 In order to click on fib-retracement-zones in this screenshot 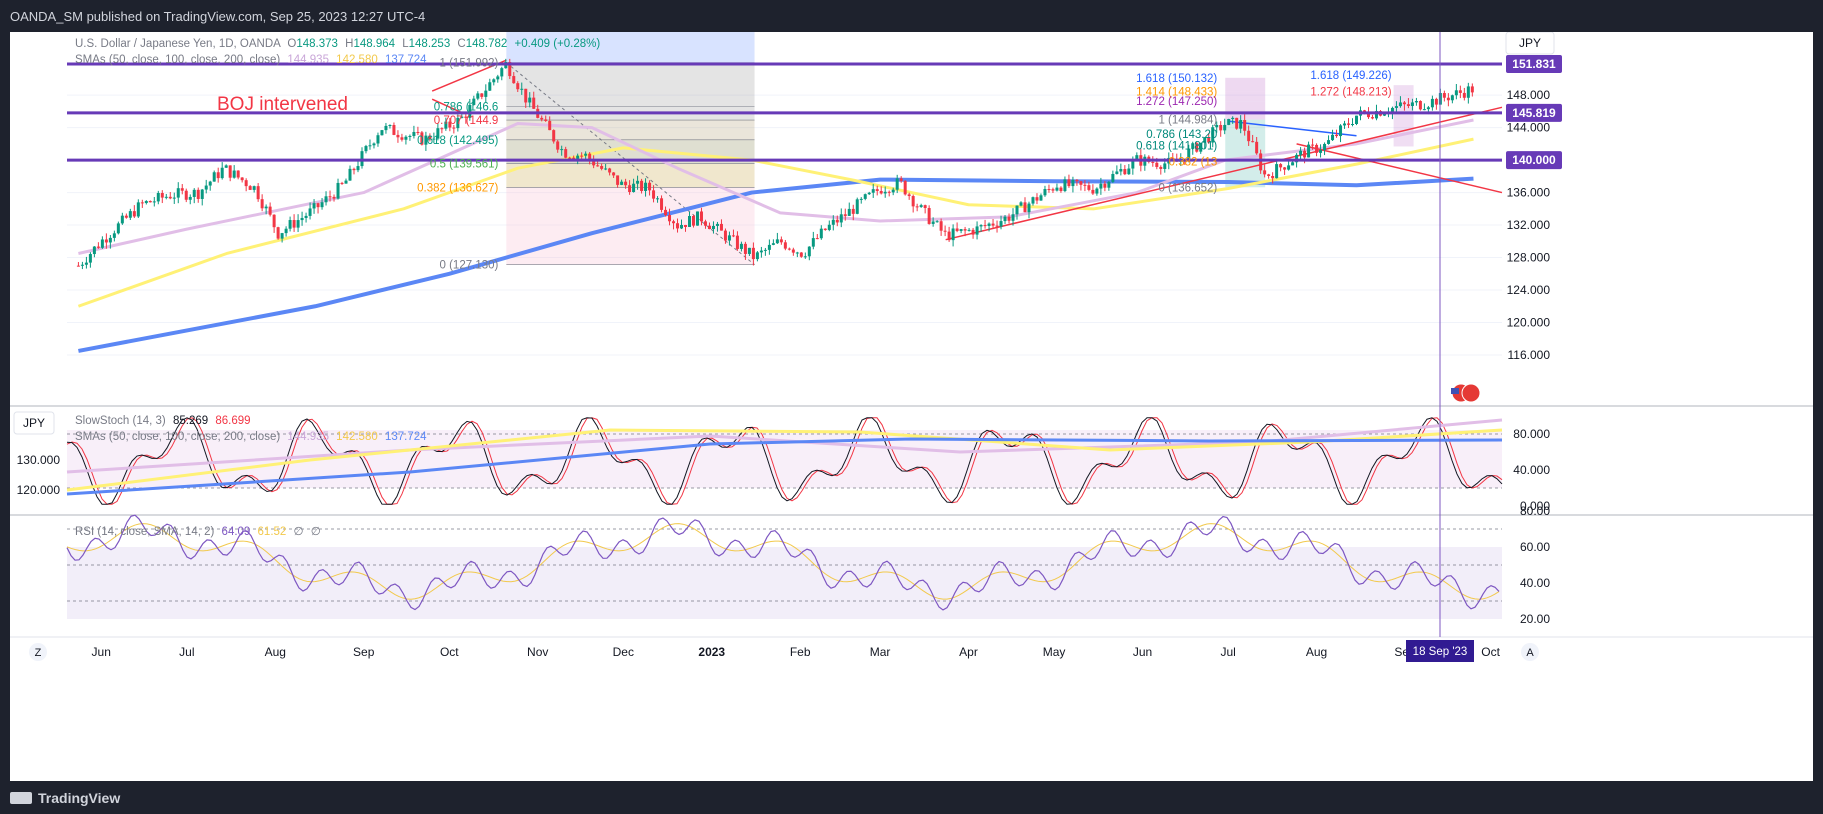, I will do `click(960, 148)`.